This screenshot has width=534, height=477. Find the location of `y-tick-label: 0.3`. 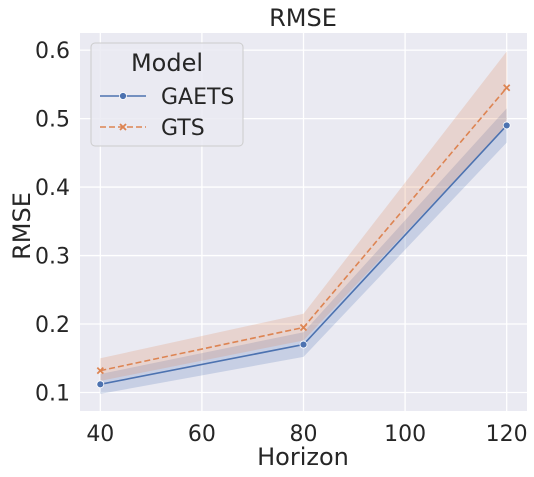

y-tick-label: 0.3 is located at coordinates (52, 257).